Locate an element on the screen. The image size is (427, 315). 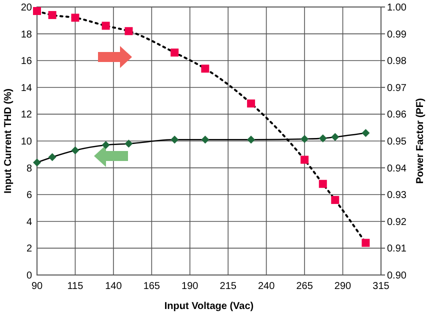
x-tick-label: 140 is located at coordinates (113, 286).